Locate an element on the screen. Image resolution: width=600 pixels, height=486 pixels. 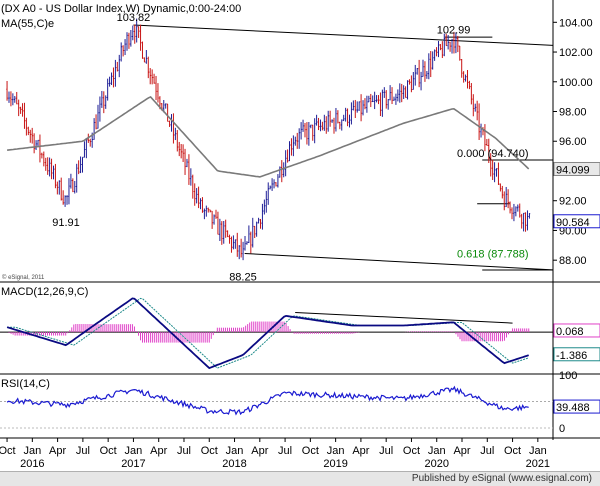
footer-bar: Published by eSignal (www.esignal.com) is located at coordinates (300, 478).